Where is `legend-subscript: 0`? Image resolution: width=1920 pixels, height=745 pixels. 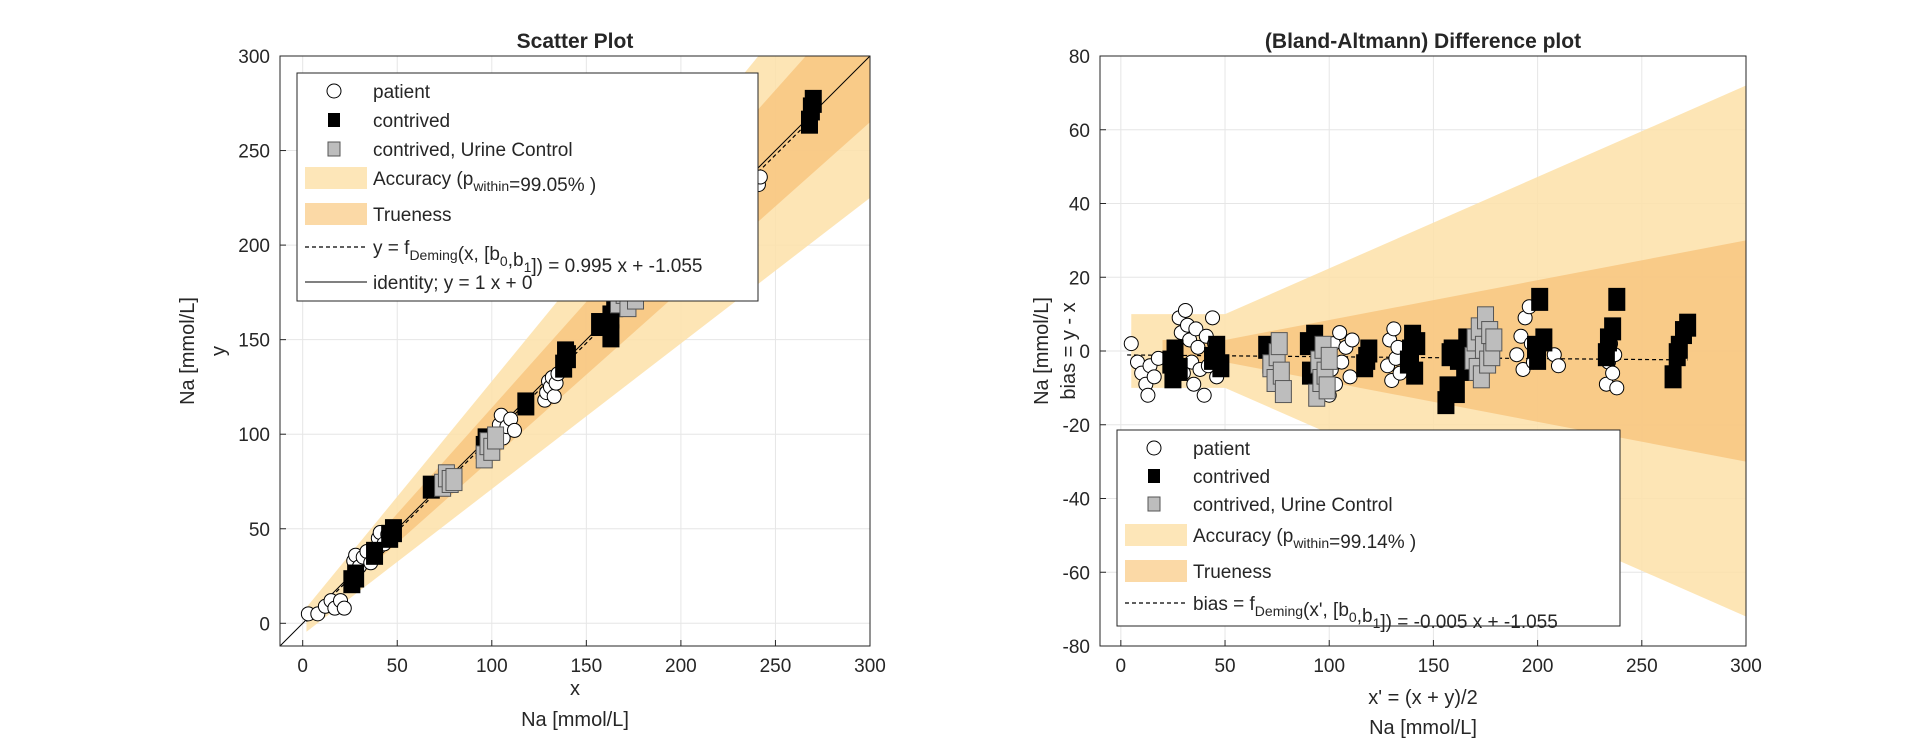 legend-subscript: 0 is located at coordinates (504, 261).